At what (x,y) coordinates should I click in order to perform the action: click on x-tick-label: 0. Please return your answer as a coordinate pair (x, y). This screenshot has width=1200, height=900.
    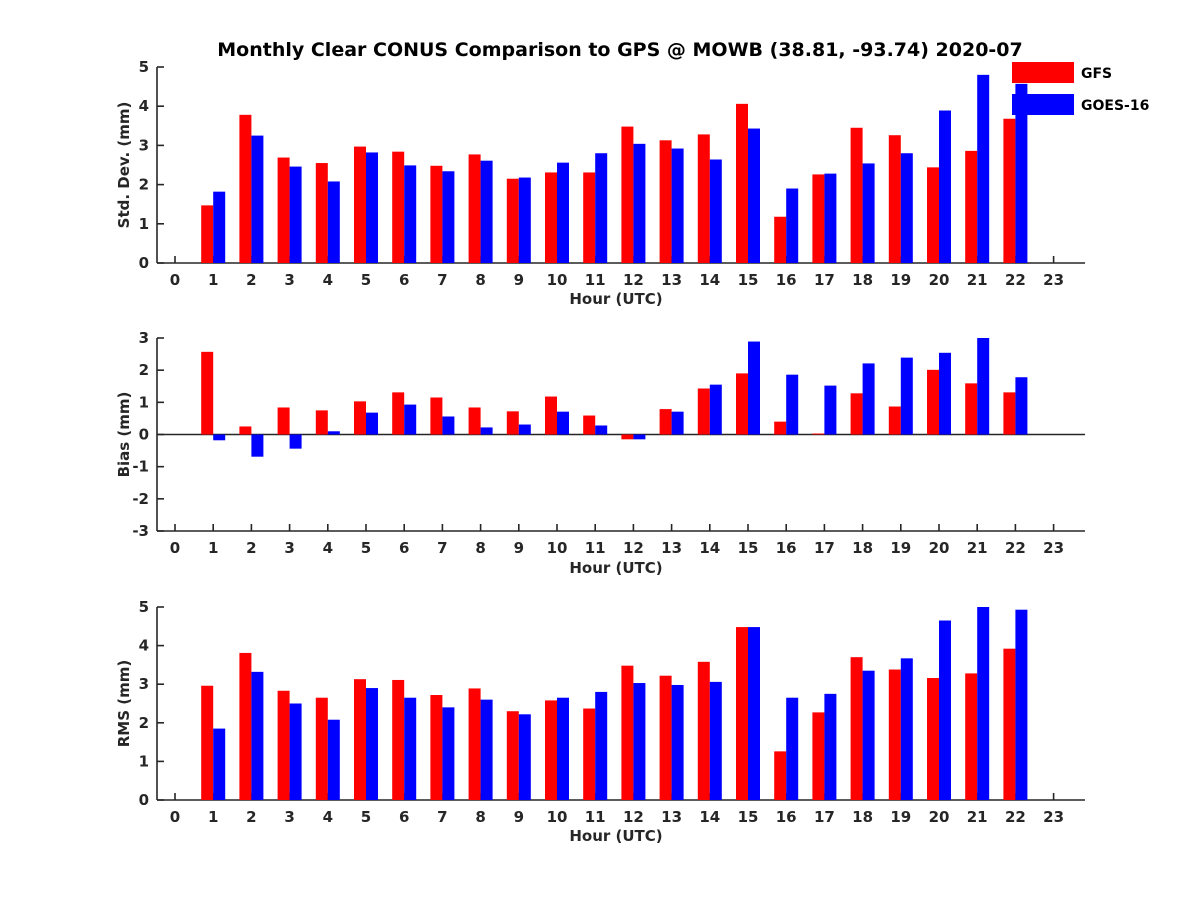
    Looking at the image, I should click on (175, 548).